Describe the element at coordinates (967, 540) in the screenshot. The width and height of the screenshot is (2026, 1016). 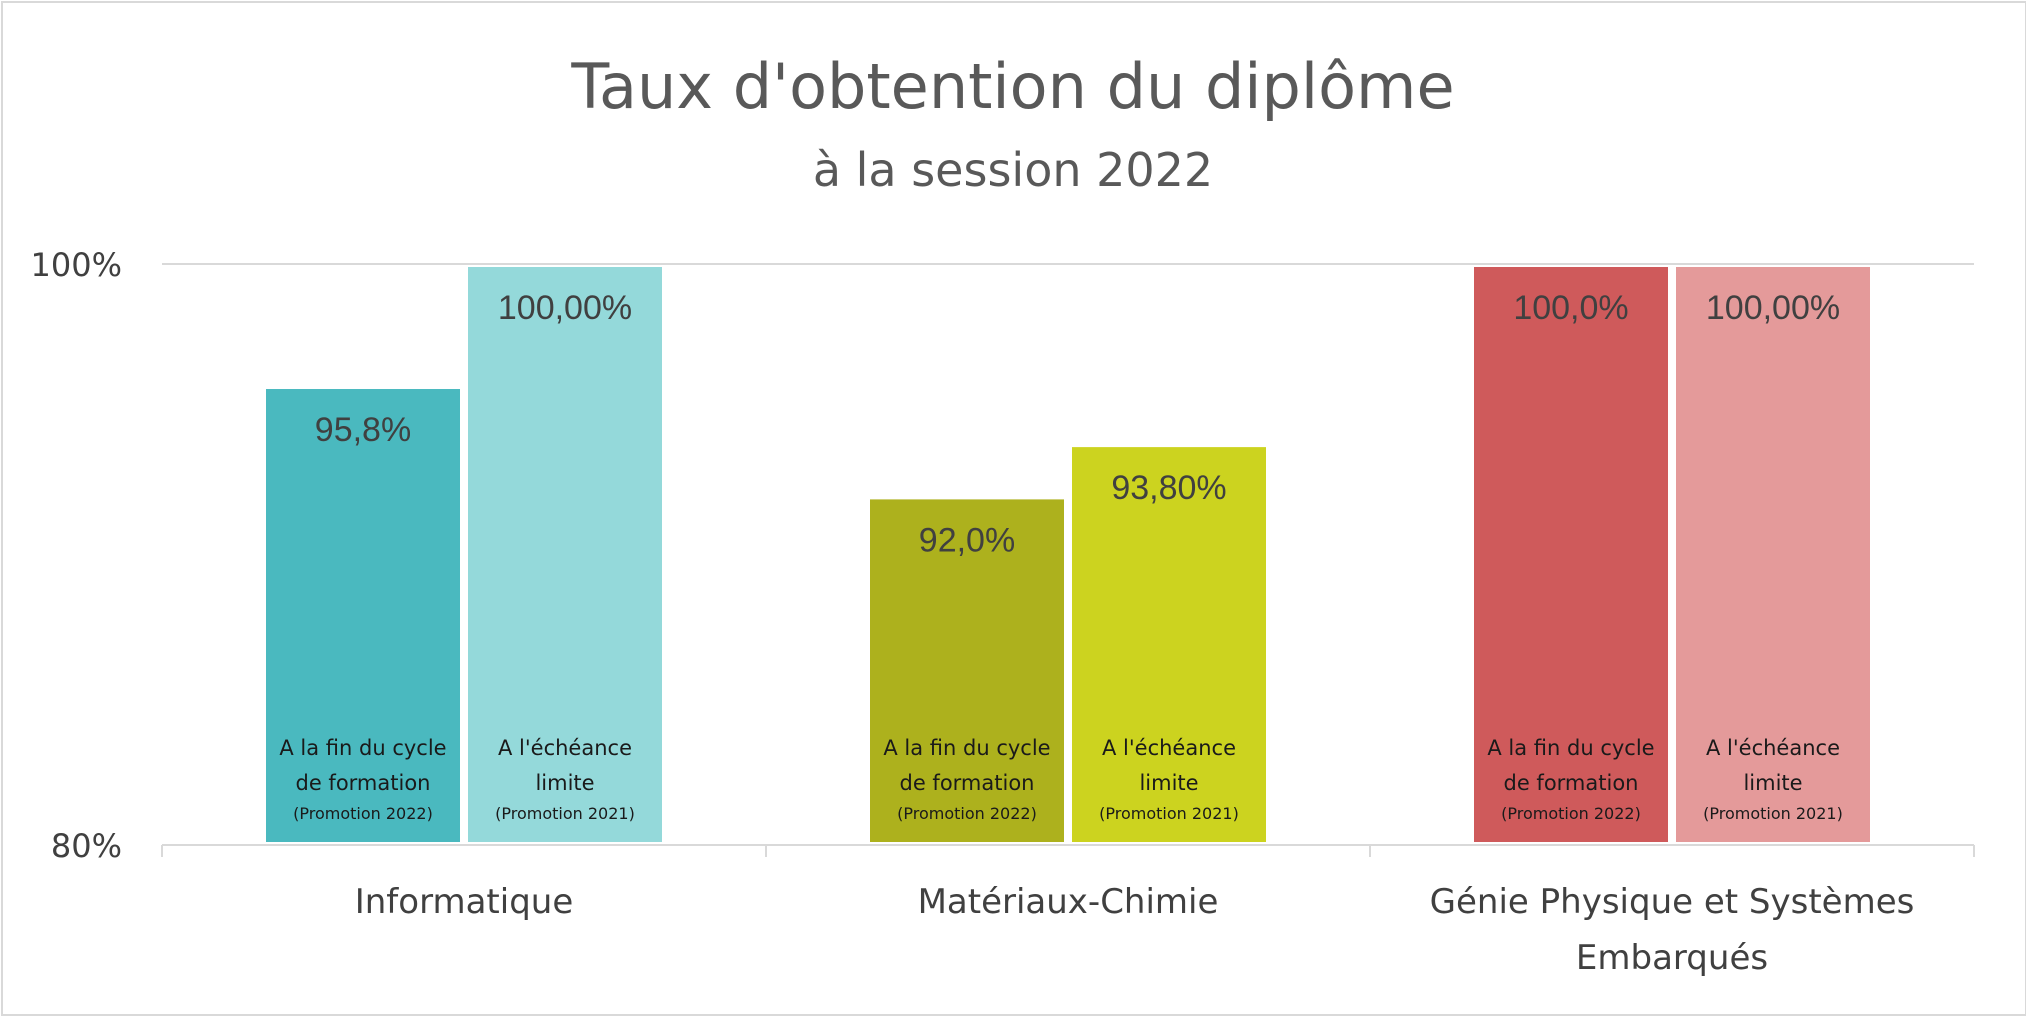
I see `data-label: 92,0%` at that location.